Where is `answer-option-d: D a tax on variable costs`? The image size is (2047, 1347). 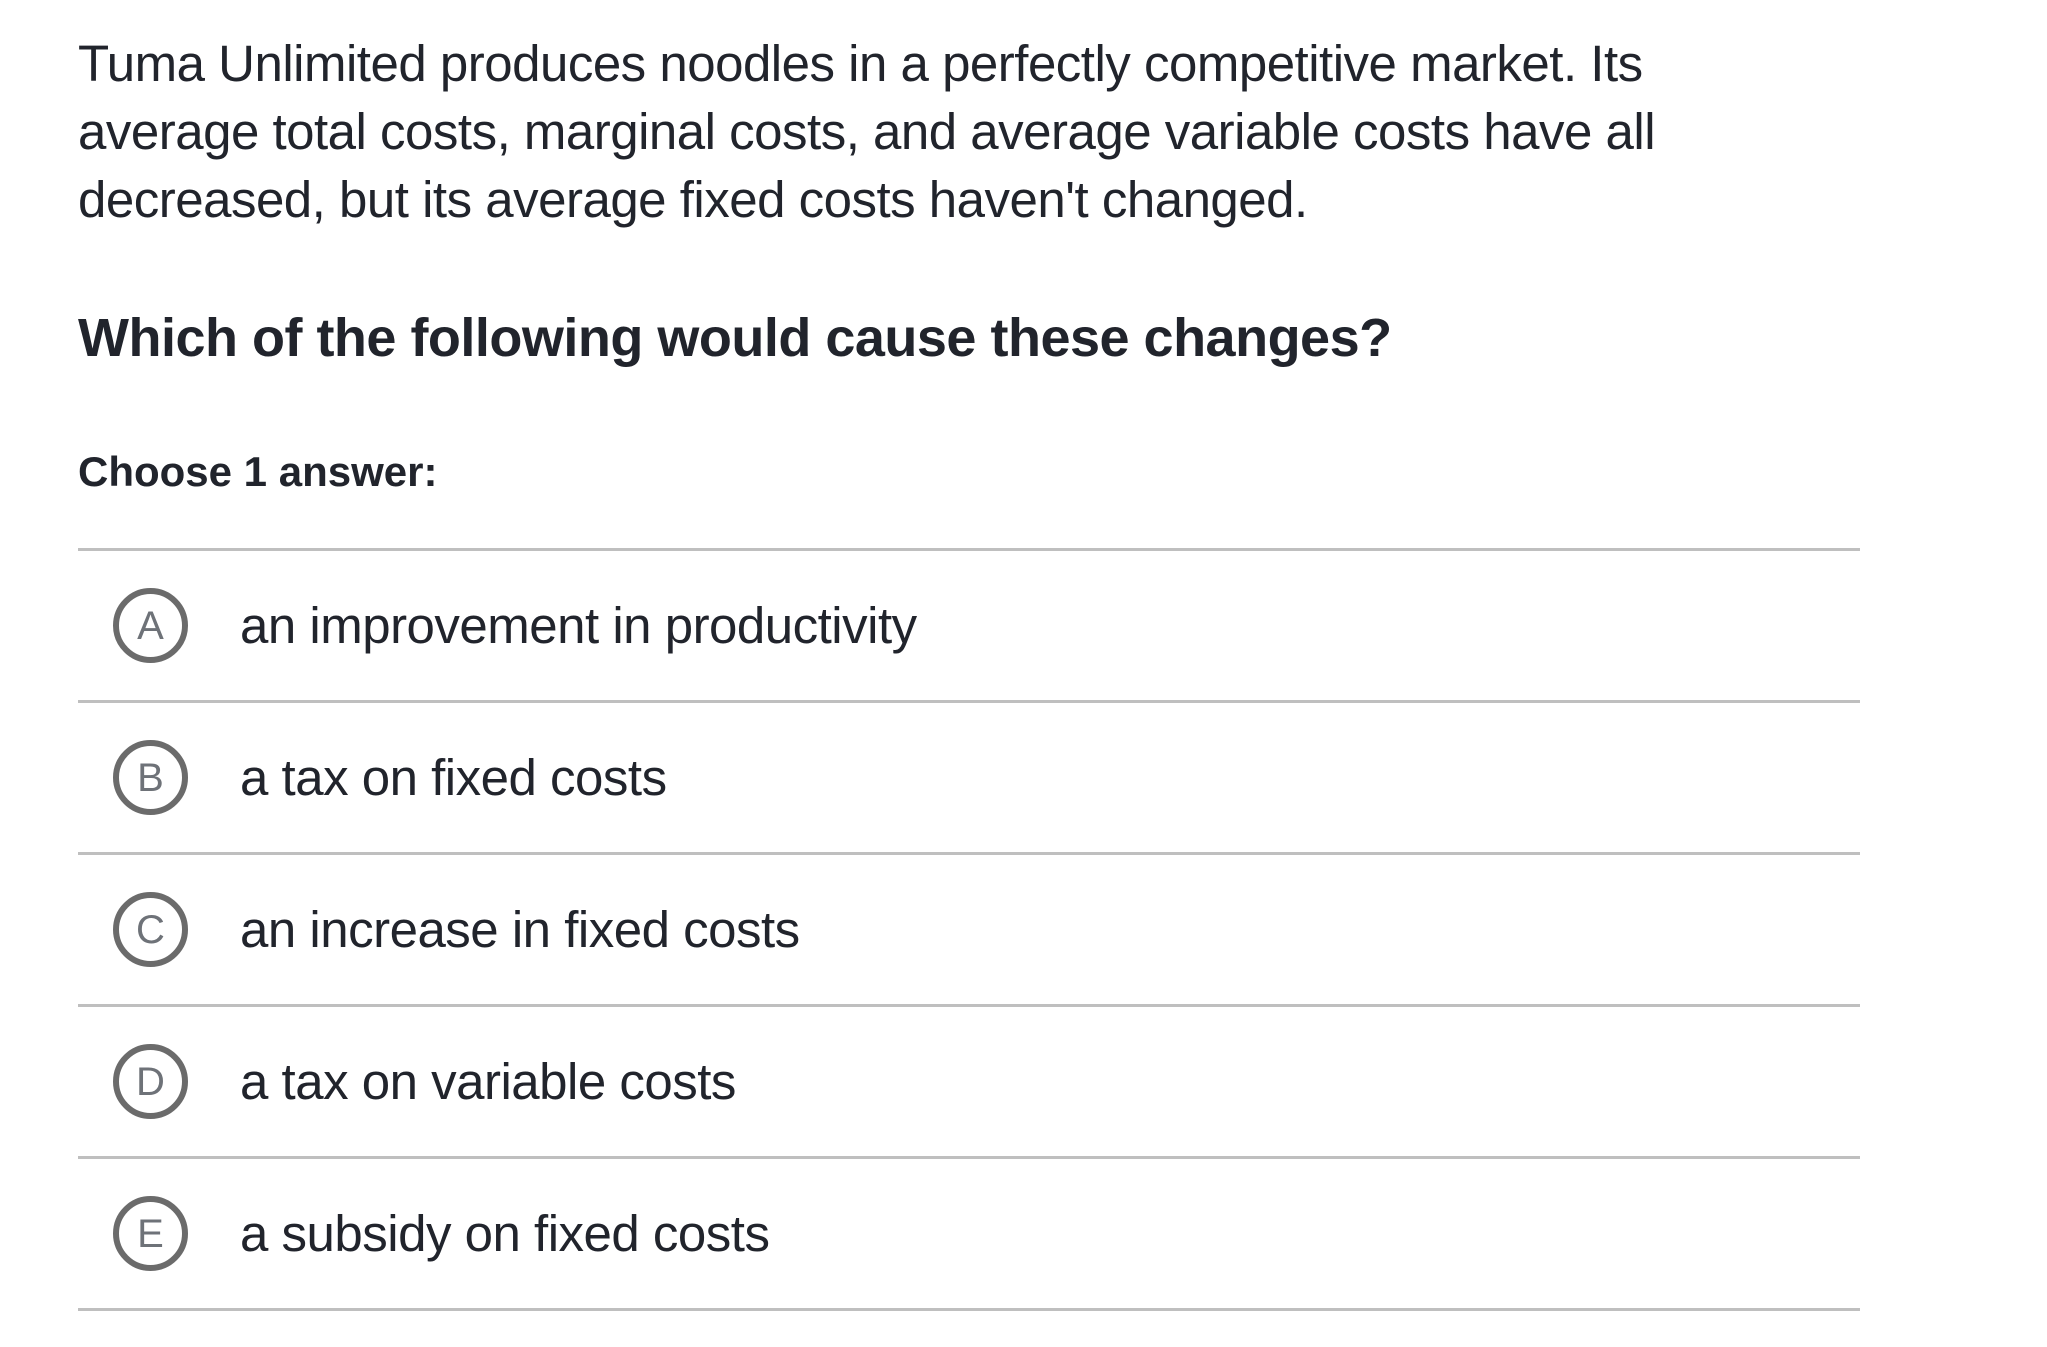
answer-option-d: D a tax on variable costs is located at coordinates (969, 1083).